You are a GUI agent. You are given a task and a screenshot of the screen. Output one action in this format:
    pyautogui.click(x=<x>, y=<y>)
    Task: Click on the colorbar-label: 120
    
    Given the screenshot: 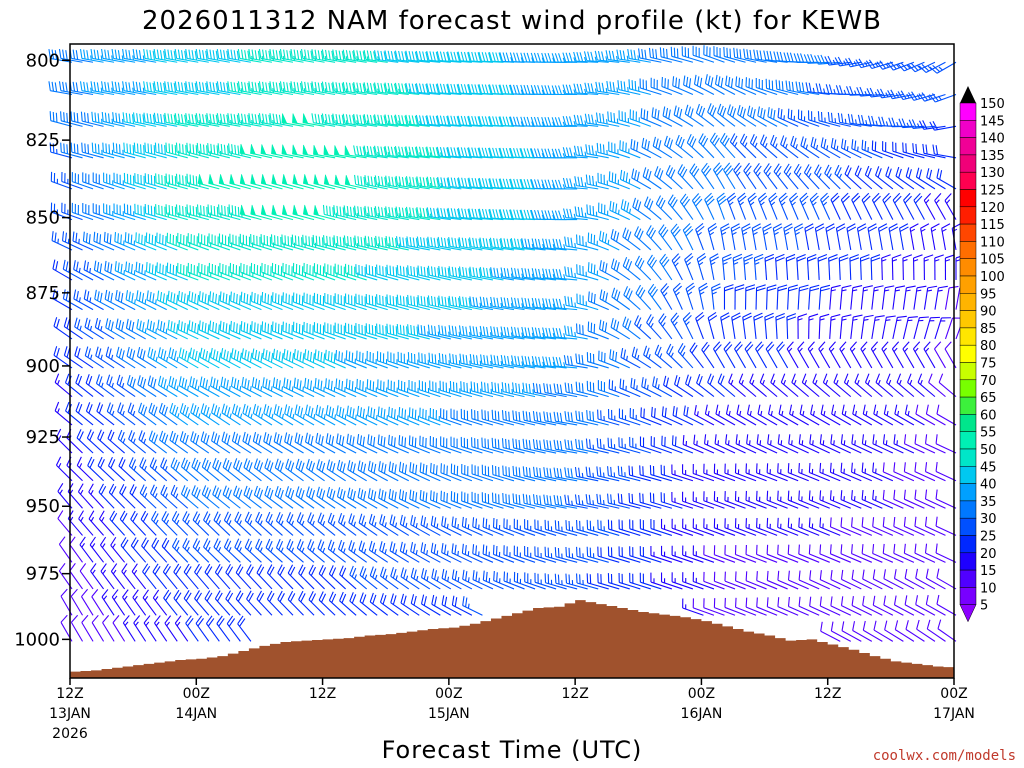 What is the action you would take?
    pyautogui.click(x=992, y=208)
    